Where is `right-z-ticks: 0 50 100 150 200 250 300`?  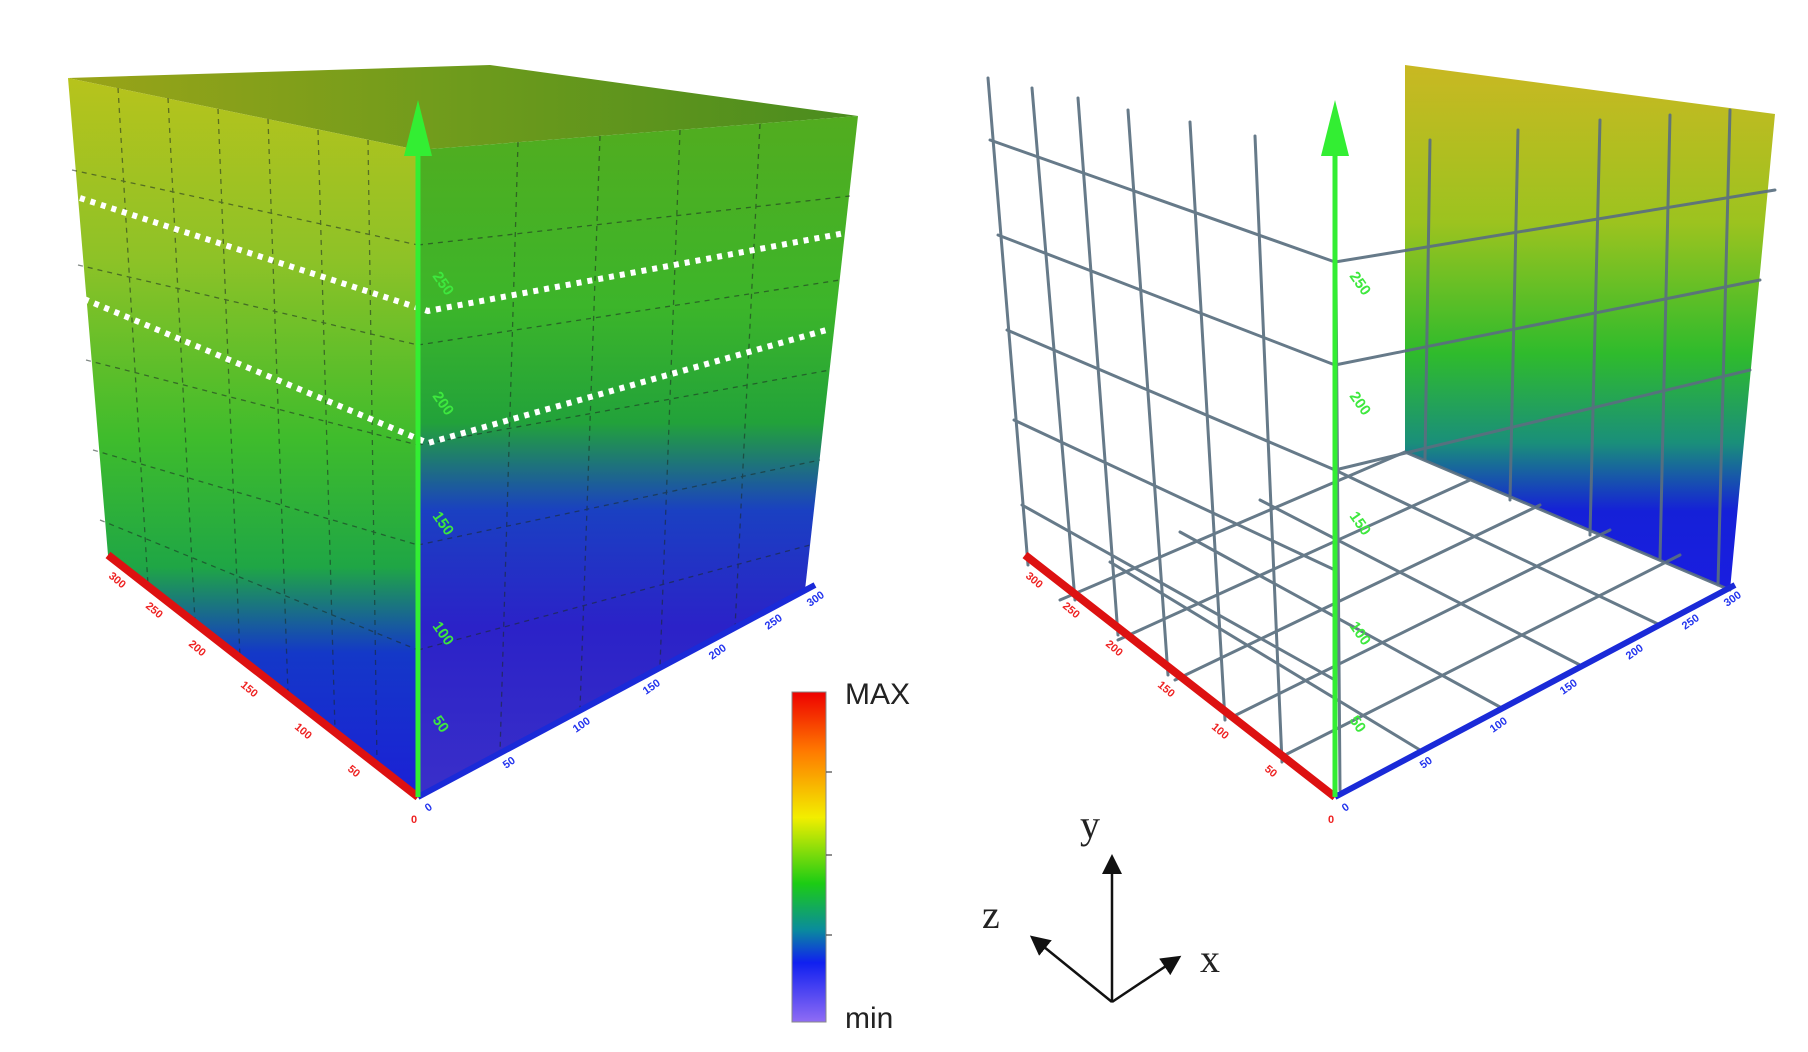
right-z-ticks: 0 50 100 150 200 250 300 is located at coordinates (1178, 698).